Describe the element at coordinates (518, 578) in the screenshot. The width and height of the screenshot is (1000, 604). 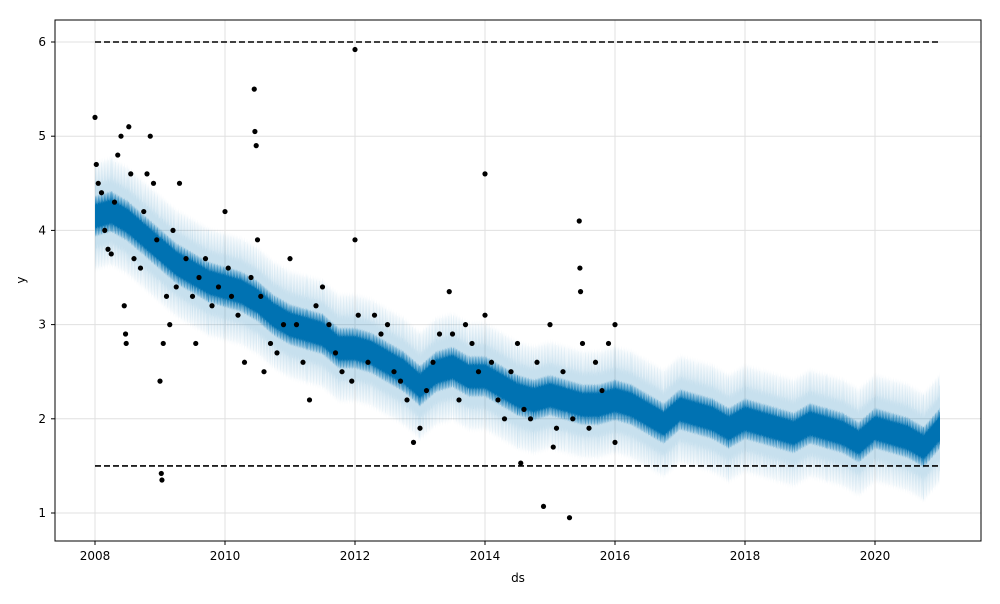
I see `x-axis-label: ds` at that location.